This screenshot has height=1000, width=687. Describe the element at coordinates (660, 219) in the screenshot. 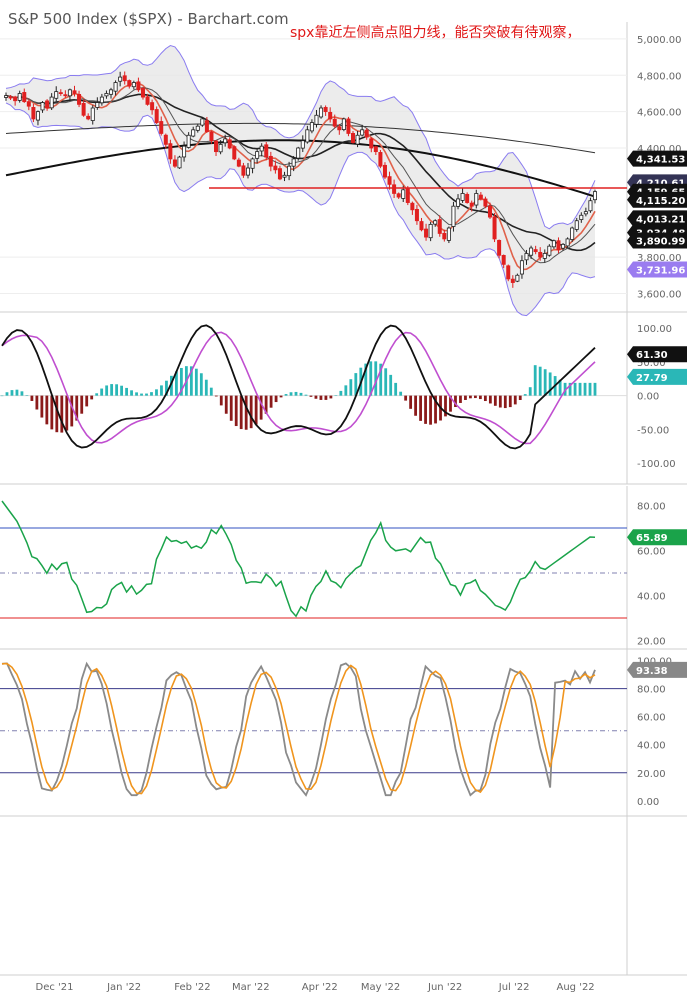

I see `price-badge-label: 4,013.21` at that location.